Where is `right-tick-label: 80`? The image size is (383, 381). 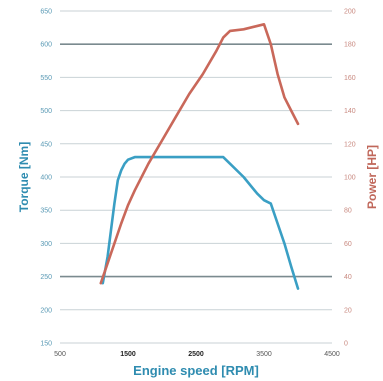 right-tick-label: 80 is located at coordinates (348, 211).